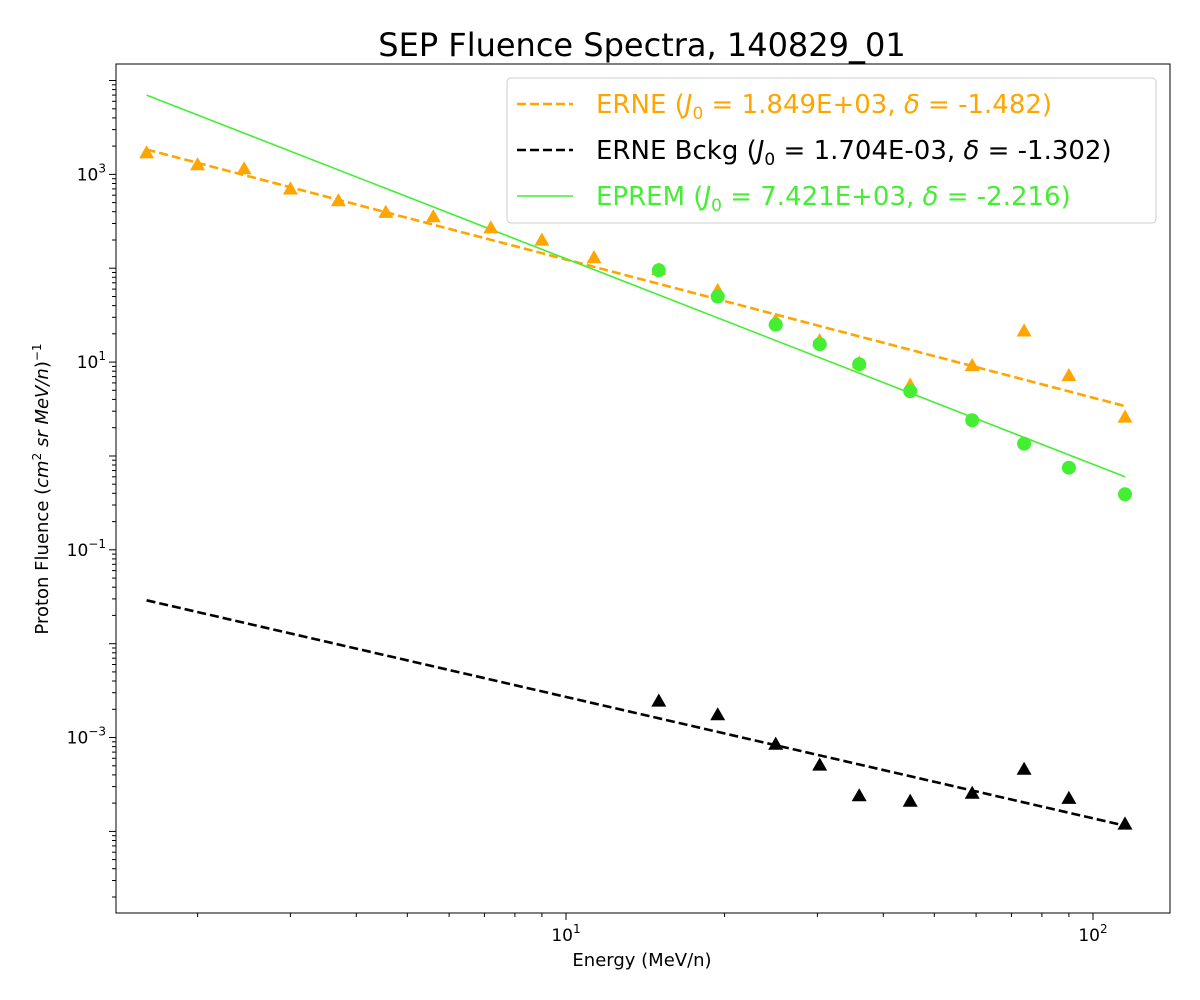 The height and width of the screenshot is (1000, 1200). What do you see at coordinates (41, 488) in the screenshot?
I see `y-axis-label: Proton Fluence (cm2 sr MeV/n)−1` at bounding box center [41, 488].